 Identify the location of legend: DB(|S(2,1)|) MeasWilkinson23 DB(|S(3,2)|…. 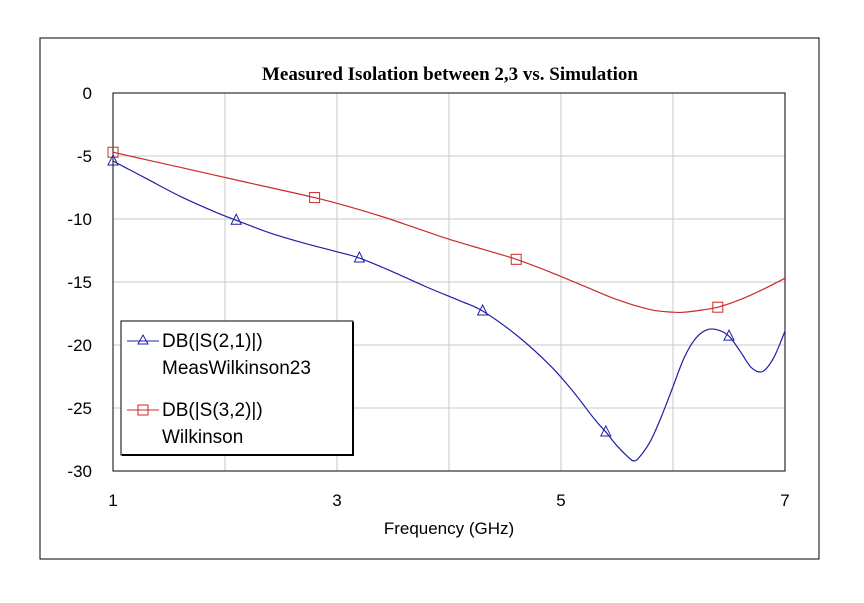
(237, 388).